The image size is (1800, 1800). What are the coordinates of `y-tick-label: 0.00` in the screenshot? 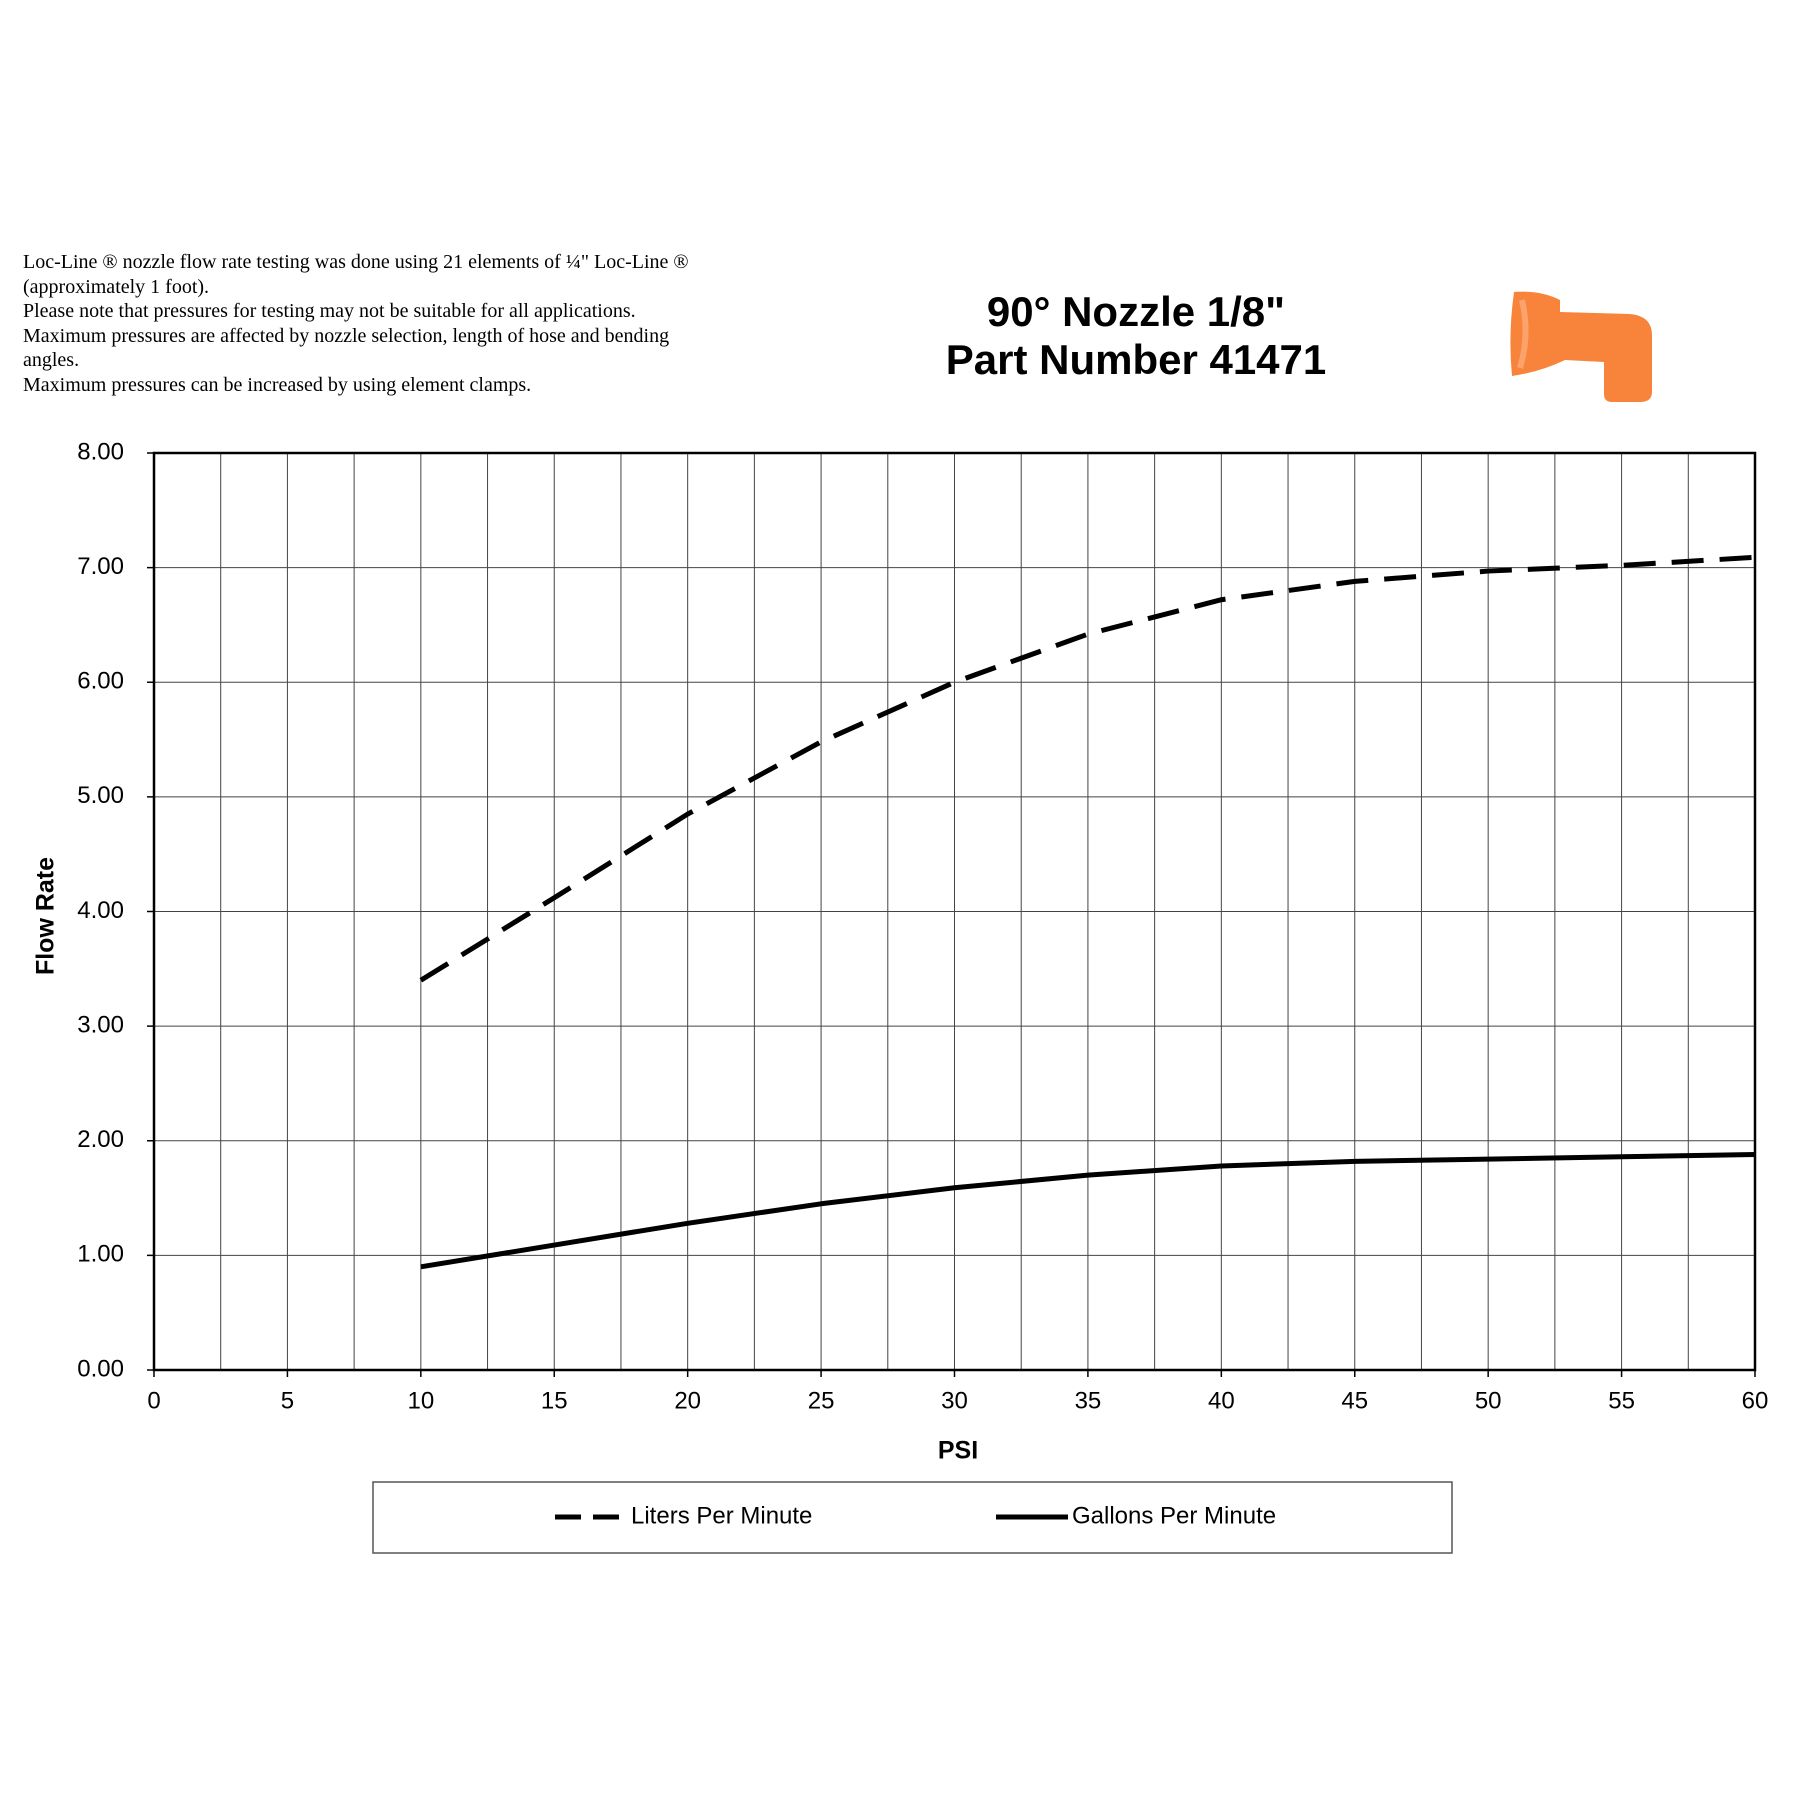 It's located at (100, 1368).